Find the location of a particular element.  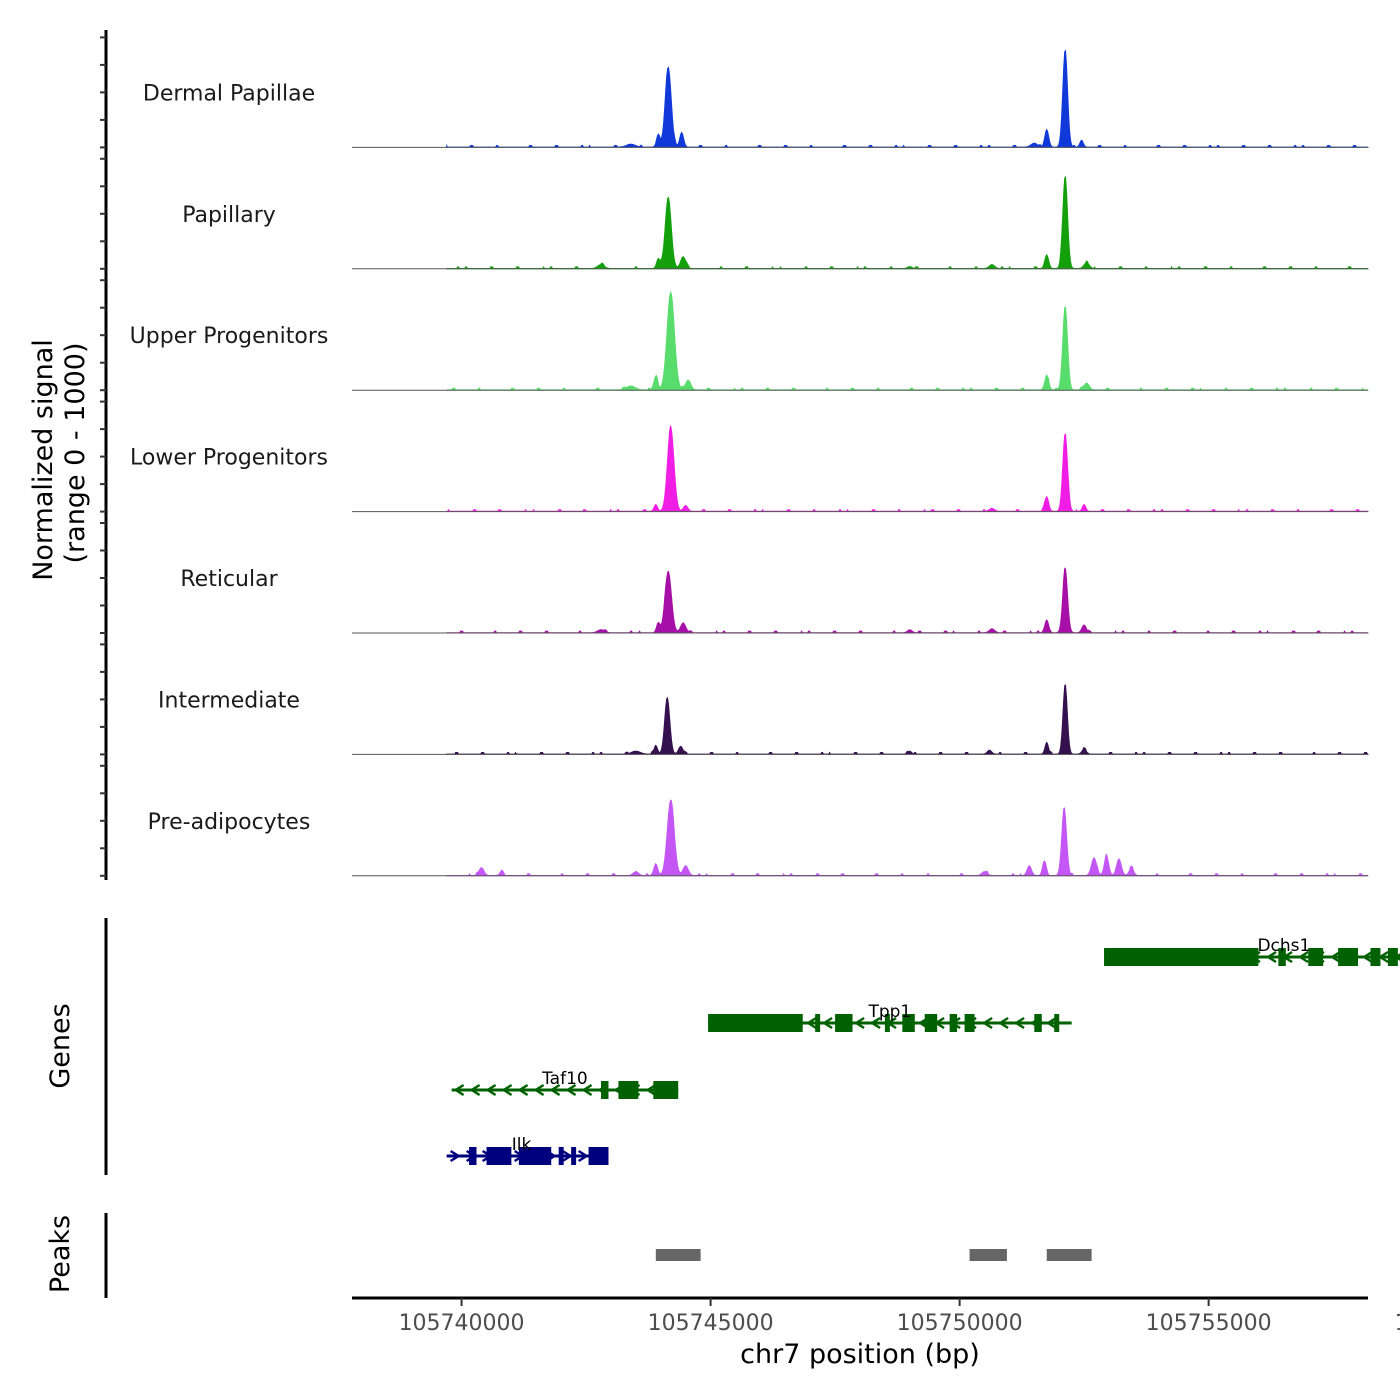

signal-area-papillary is located at coordinates (907, 222).